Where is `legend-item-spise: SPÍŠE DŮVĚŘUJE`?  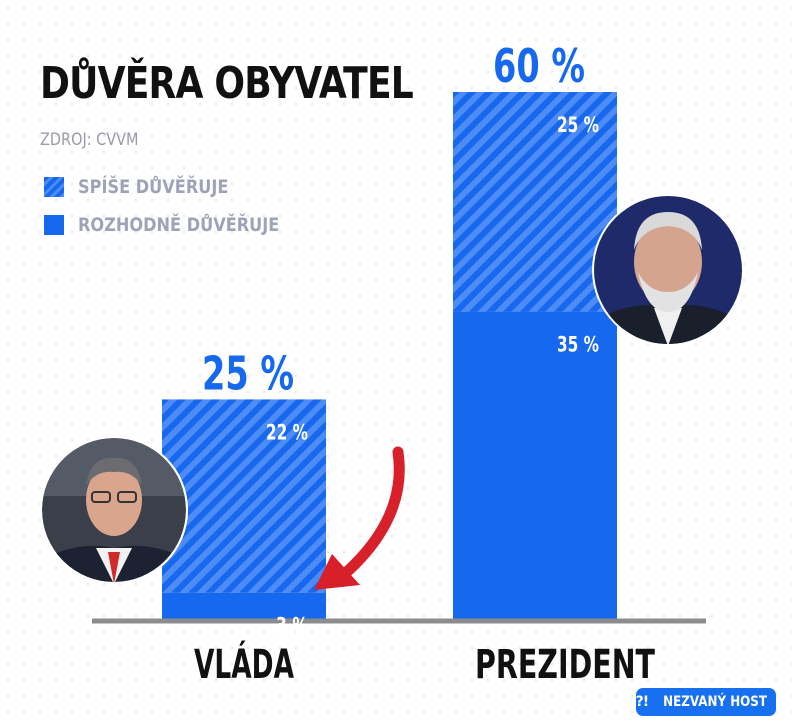 legend-item-spise: SPÍŠE DŮVĚŘUJE is located at coordinates (149, 187).